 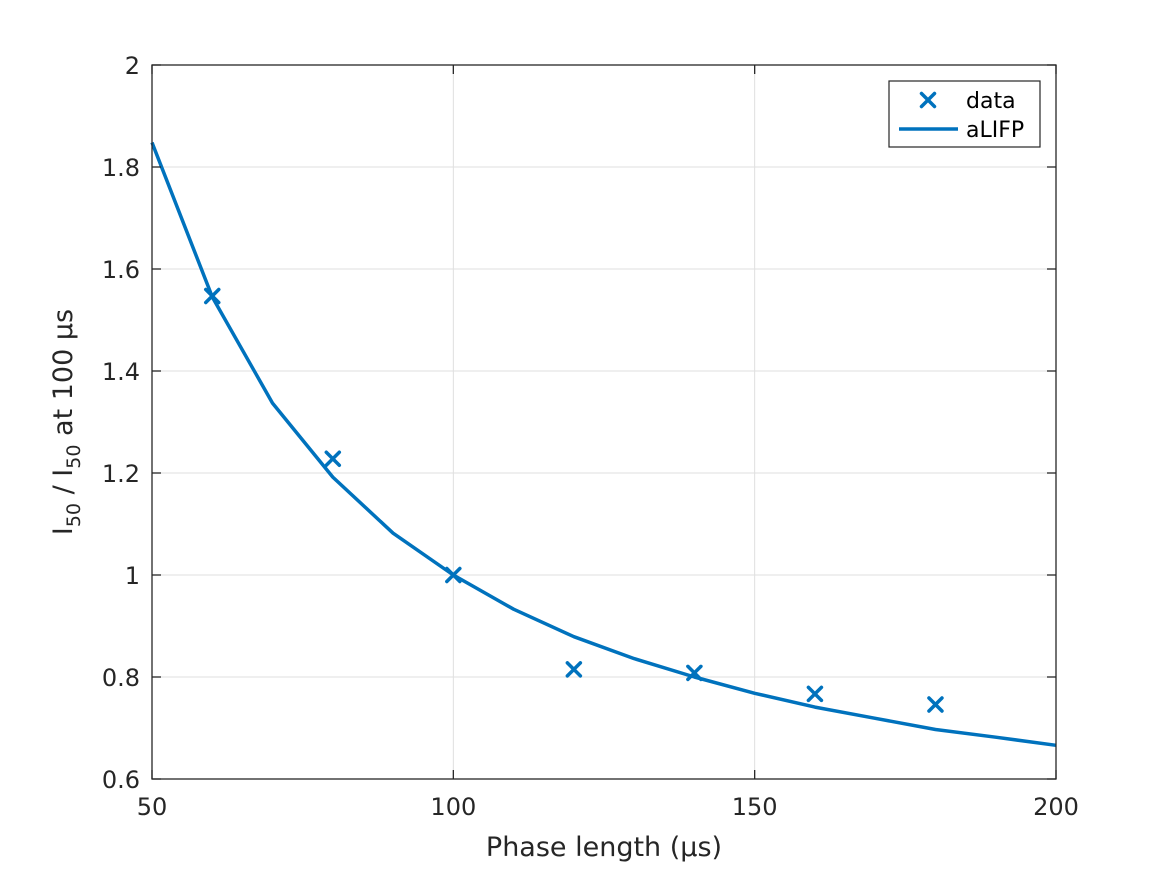 What do you see at coordinates (121, 168) in the screenshot?
I see `y-tick-label: 1.8` at bounding box center [121, 168].